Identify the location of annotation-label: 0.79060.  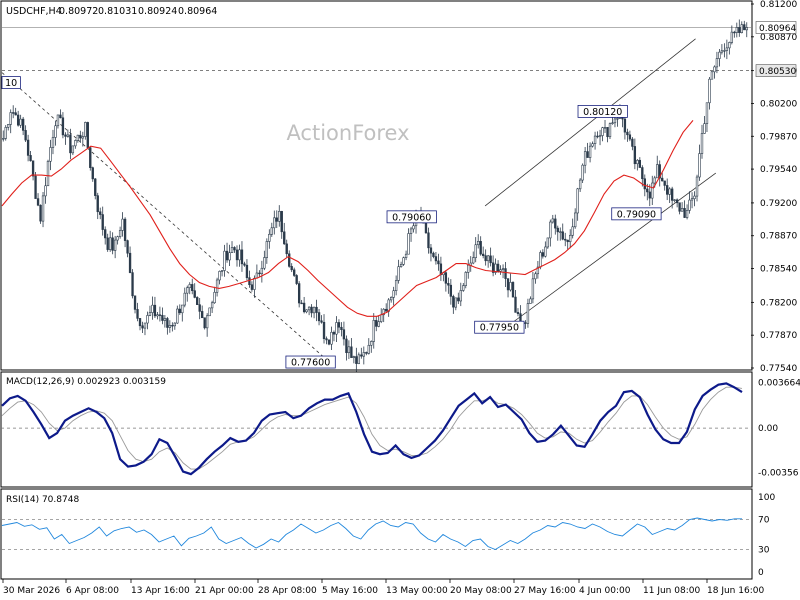
(411, 217).